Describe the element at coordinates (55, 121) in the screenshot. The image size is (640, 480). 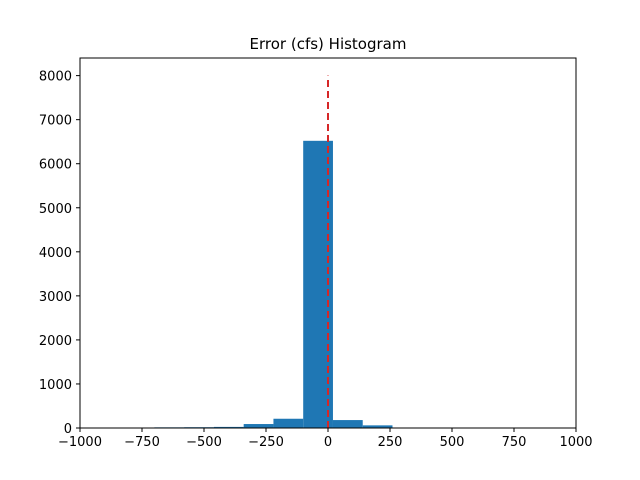
I see `y-tick-label: 7000` at that location.